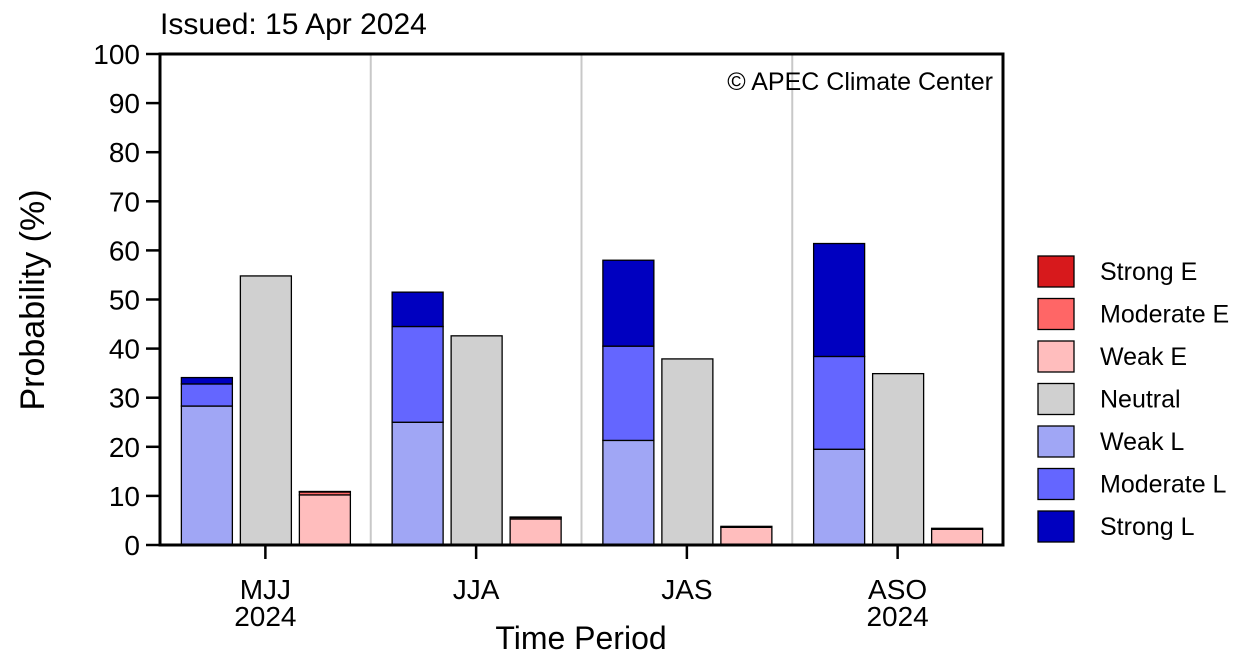 The width and height of the screenshot is (1252, 656). Describe the element at coordinates (417, 374) in the screenshot. I see `bar-moderate-l-jja` at that location.